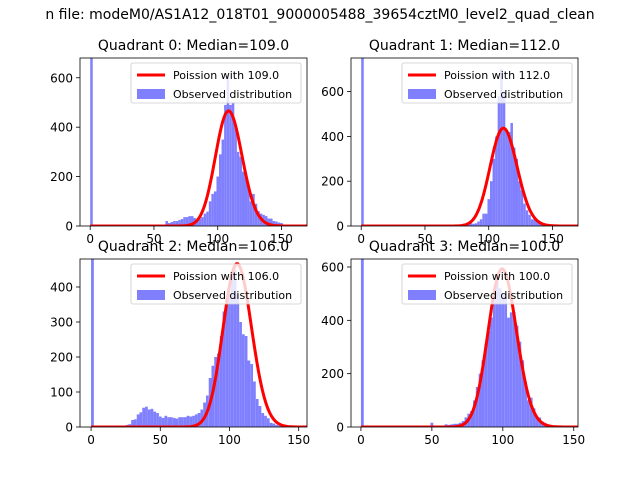  Describe the element at coordinates (332, 374) in the screenshot. I see `y-tick-label: 200` at that location.